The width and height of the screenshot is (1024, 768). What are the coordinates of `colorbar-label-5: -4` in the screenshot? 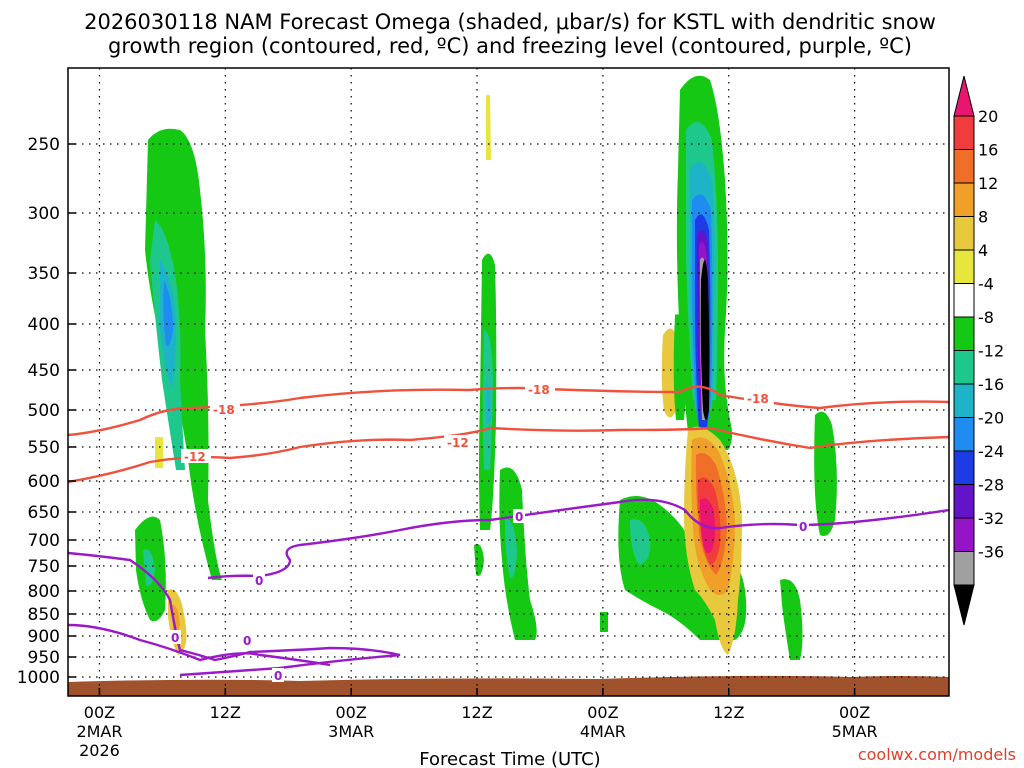 It's located at (986, 284).